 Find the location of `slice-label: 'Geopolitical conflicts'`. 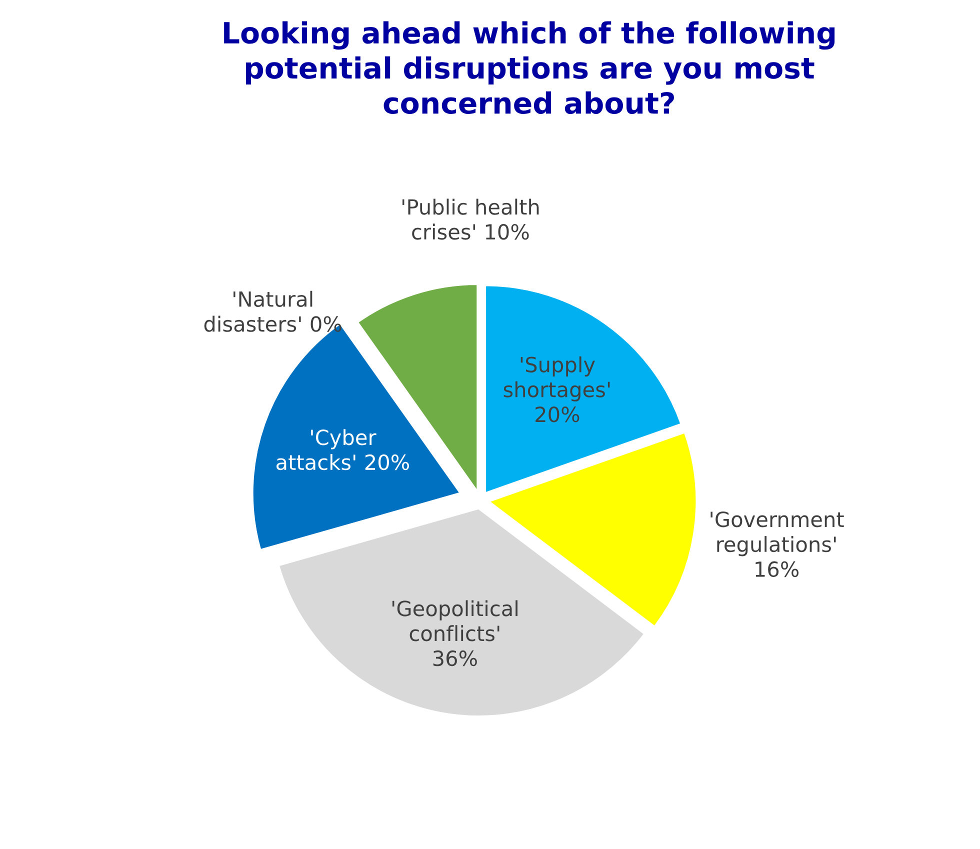

slice-label: 'Geopolitical conflicts' is located at coordinates (455, 621).